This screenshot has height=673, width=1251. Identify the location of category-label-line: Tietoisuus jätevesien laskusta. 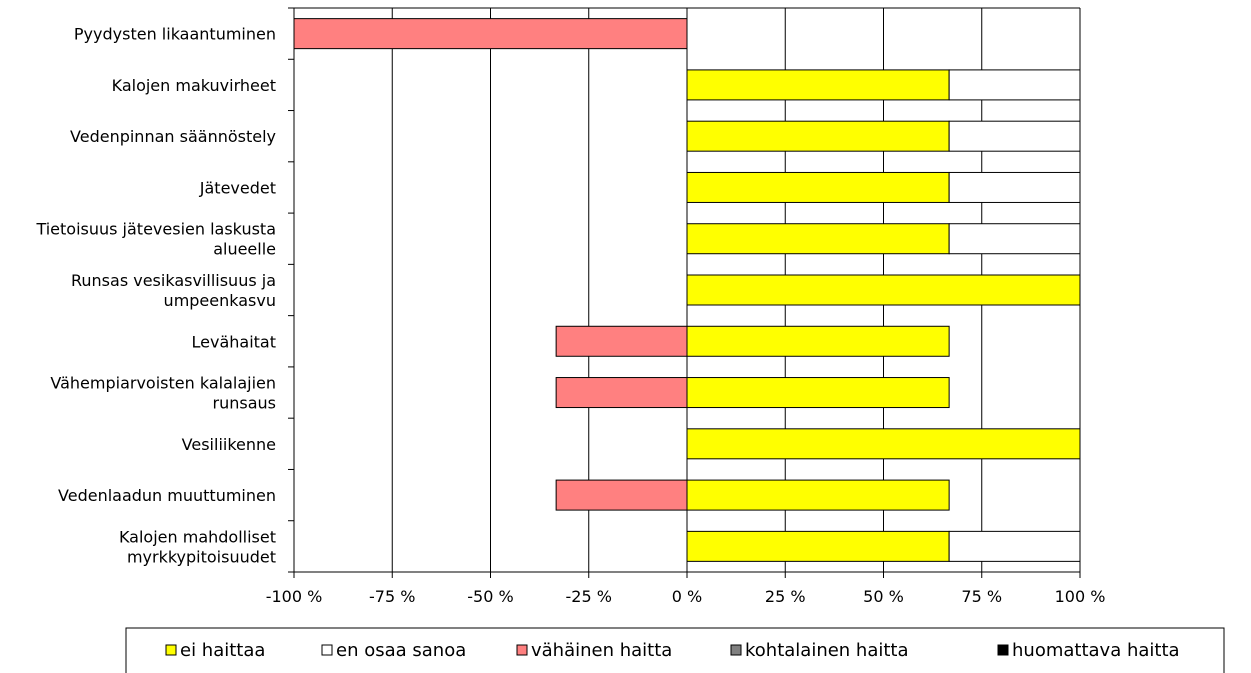
(155, 229).